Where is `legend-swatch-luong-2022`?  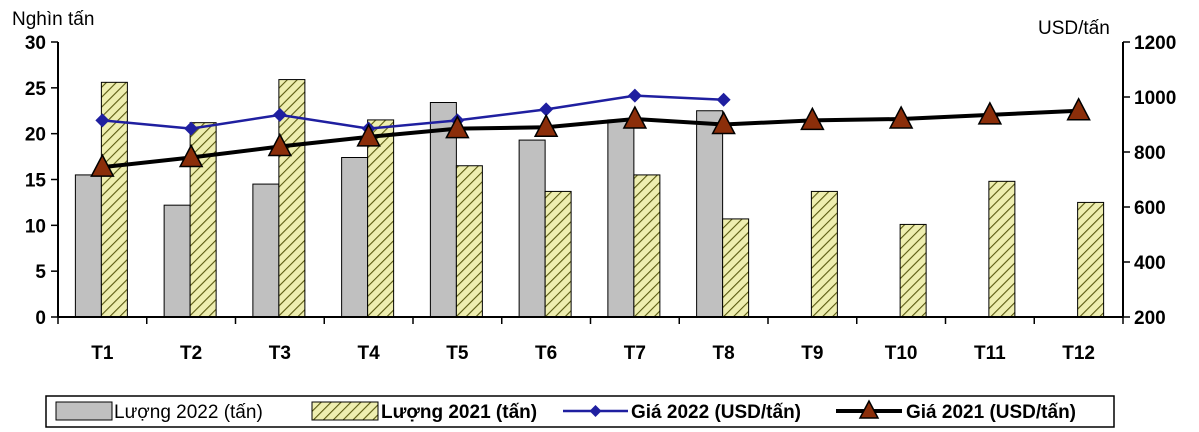 legend-swatch-luong-2022 is located at coordinates (84, 411).